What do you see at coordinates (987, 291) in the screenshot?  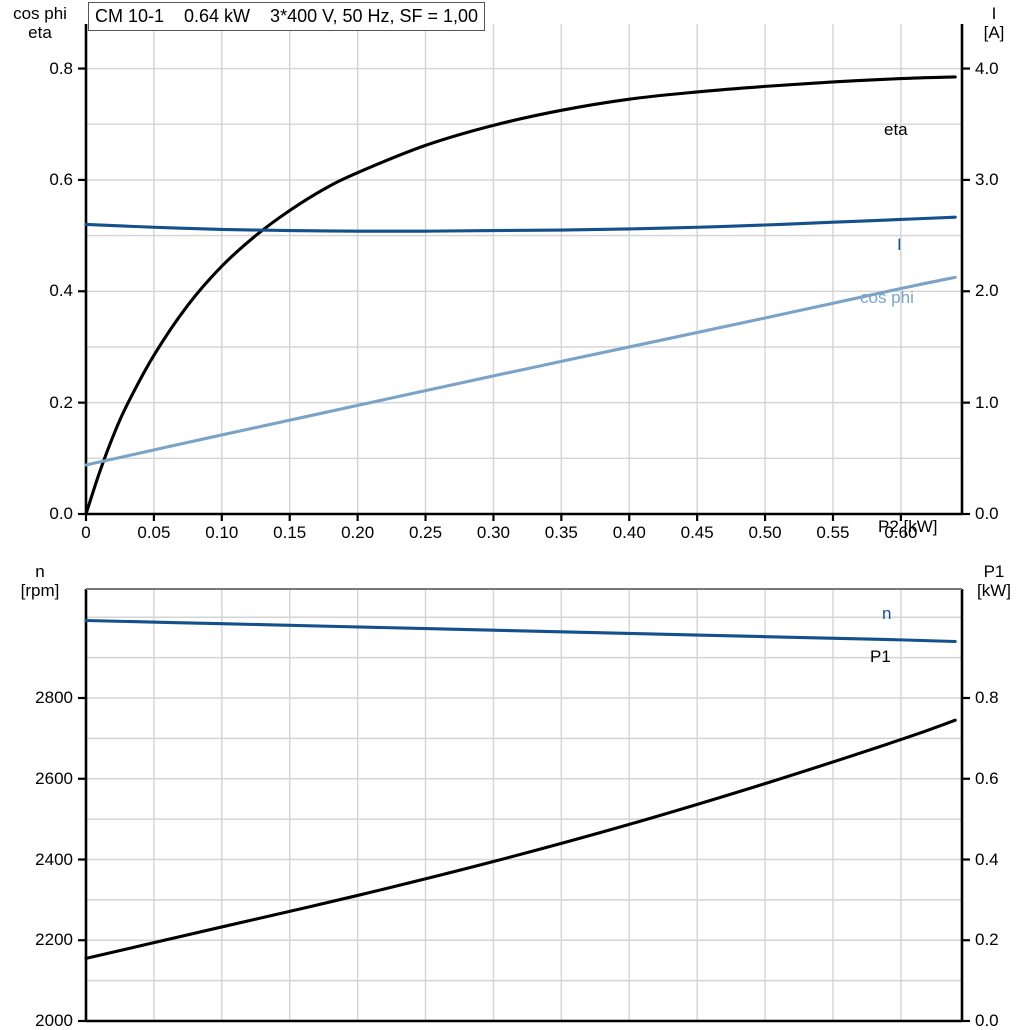 I see `y2-axis-tick-label: 2.0` at bounding box center [987, 291].